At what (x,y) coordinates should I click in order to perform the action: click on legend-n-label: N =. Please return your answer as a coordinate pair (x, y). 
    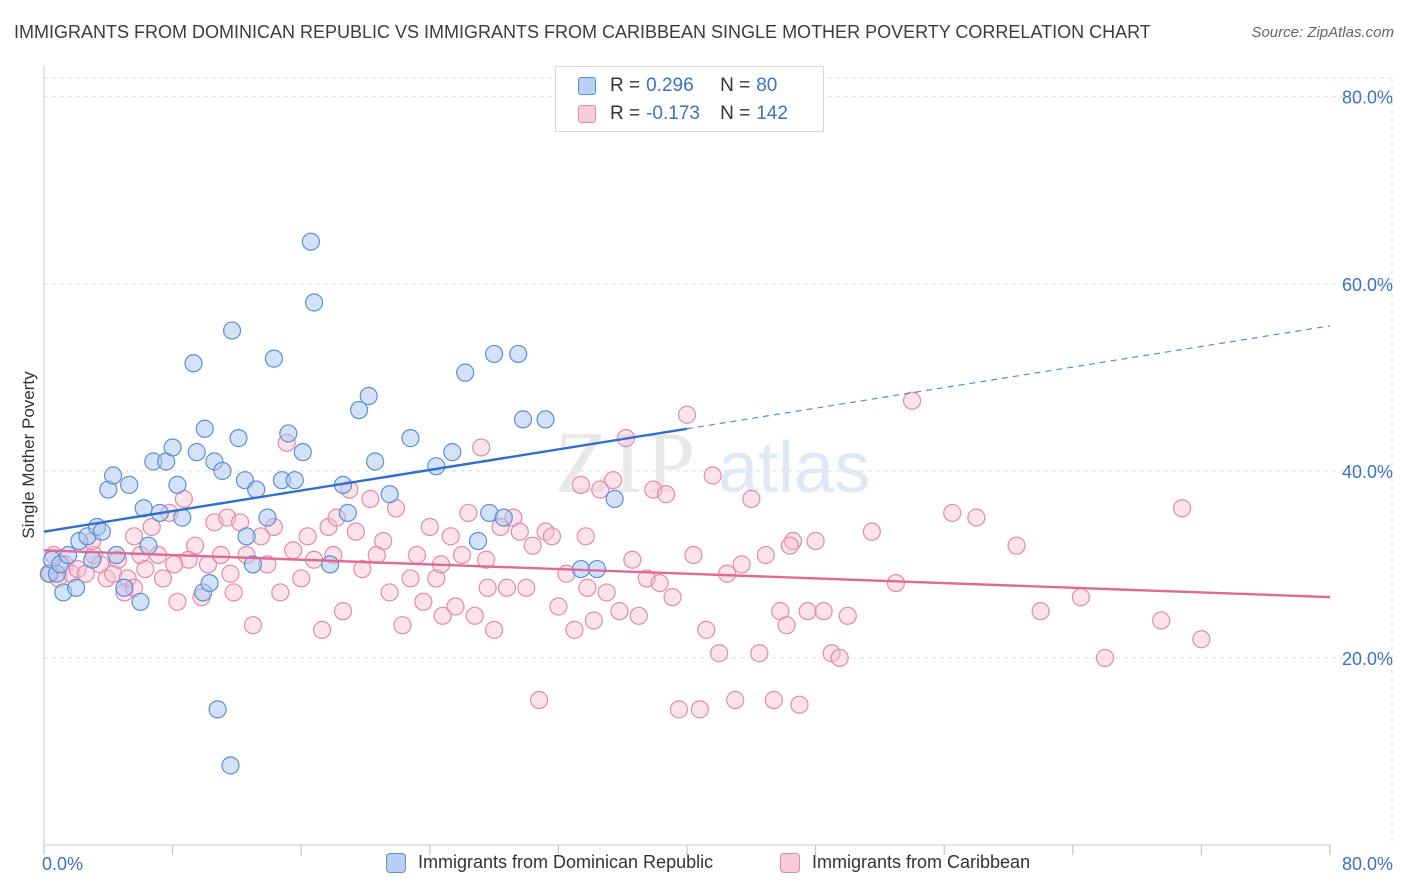
    Looking at the image, I should click on (735, 113).